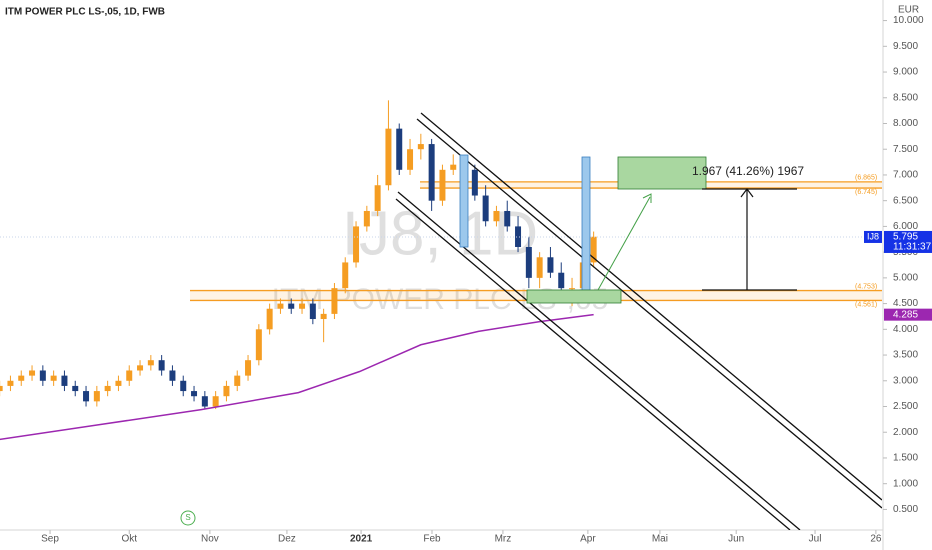 Image resolution: width=932 pixels, height=550 pixels. What do you see at coordinates (361, 539) in the screenshot?
I see `x-tick-label: 2021` at bounding box center [361, 539].